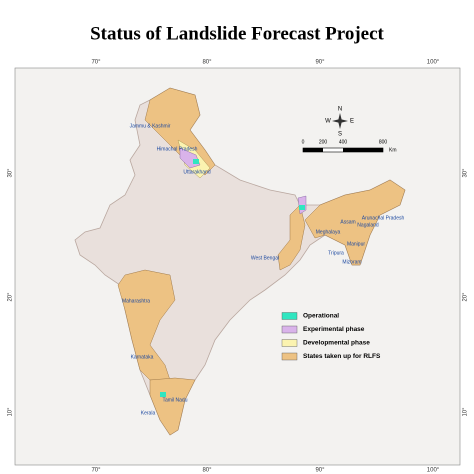 Image resolution: width=474 pixels, height=474 pixels. What do you see at coordinates (150, 126) in the screenshot?
I see `region-label: Jammu & Kashmir` at bounding box center [150, 126].